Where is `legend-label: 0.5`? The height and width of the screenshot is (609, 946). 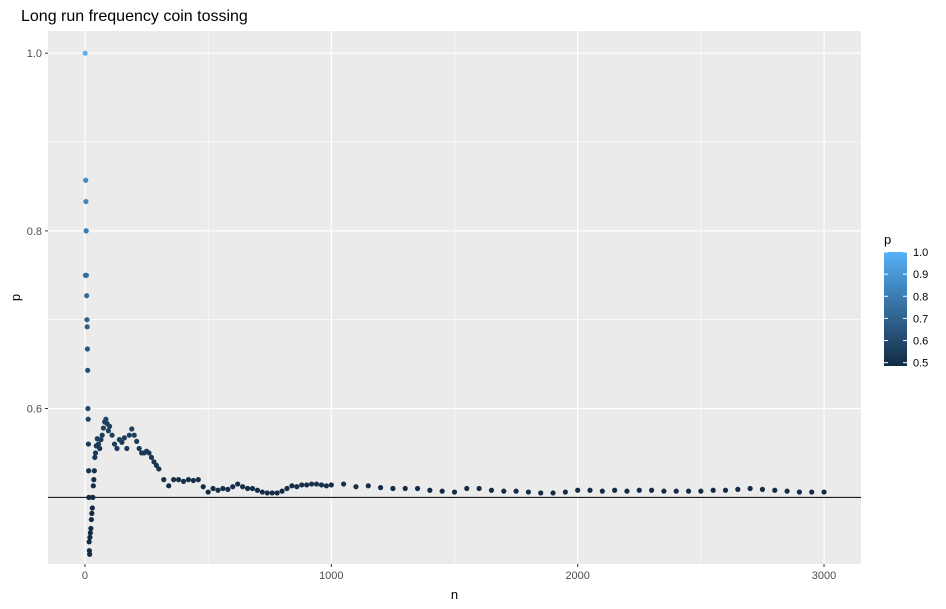 legend-label: 0.5 is located at coordinates (920, 364).